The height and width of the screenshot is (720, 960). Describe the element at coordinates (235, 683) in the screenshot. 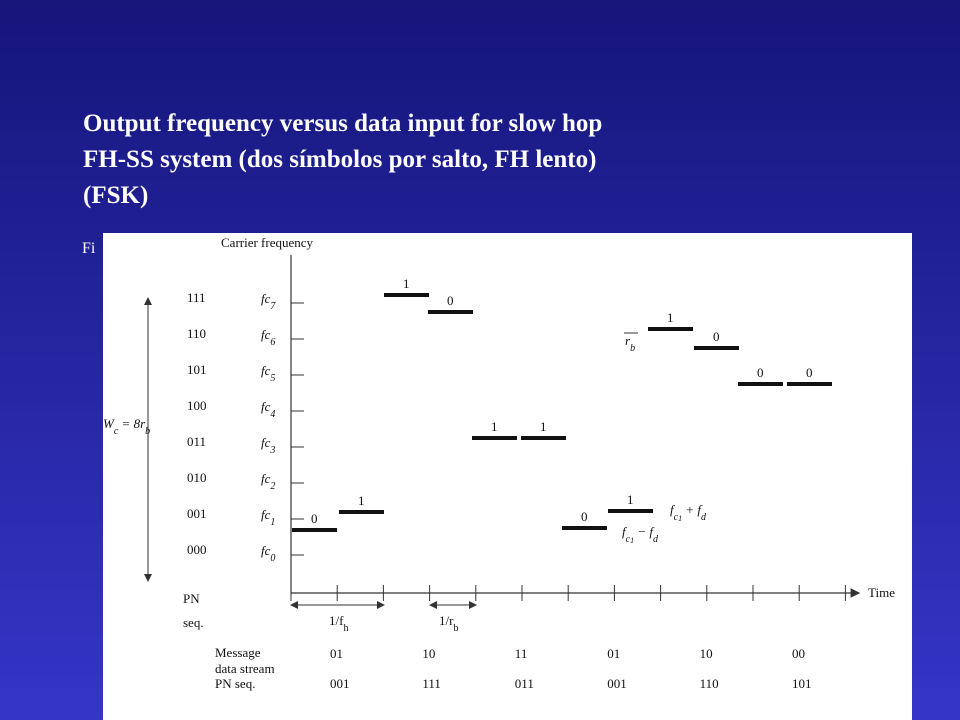

I see `table-row-label: PN seq.` at that location.